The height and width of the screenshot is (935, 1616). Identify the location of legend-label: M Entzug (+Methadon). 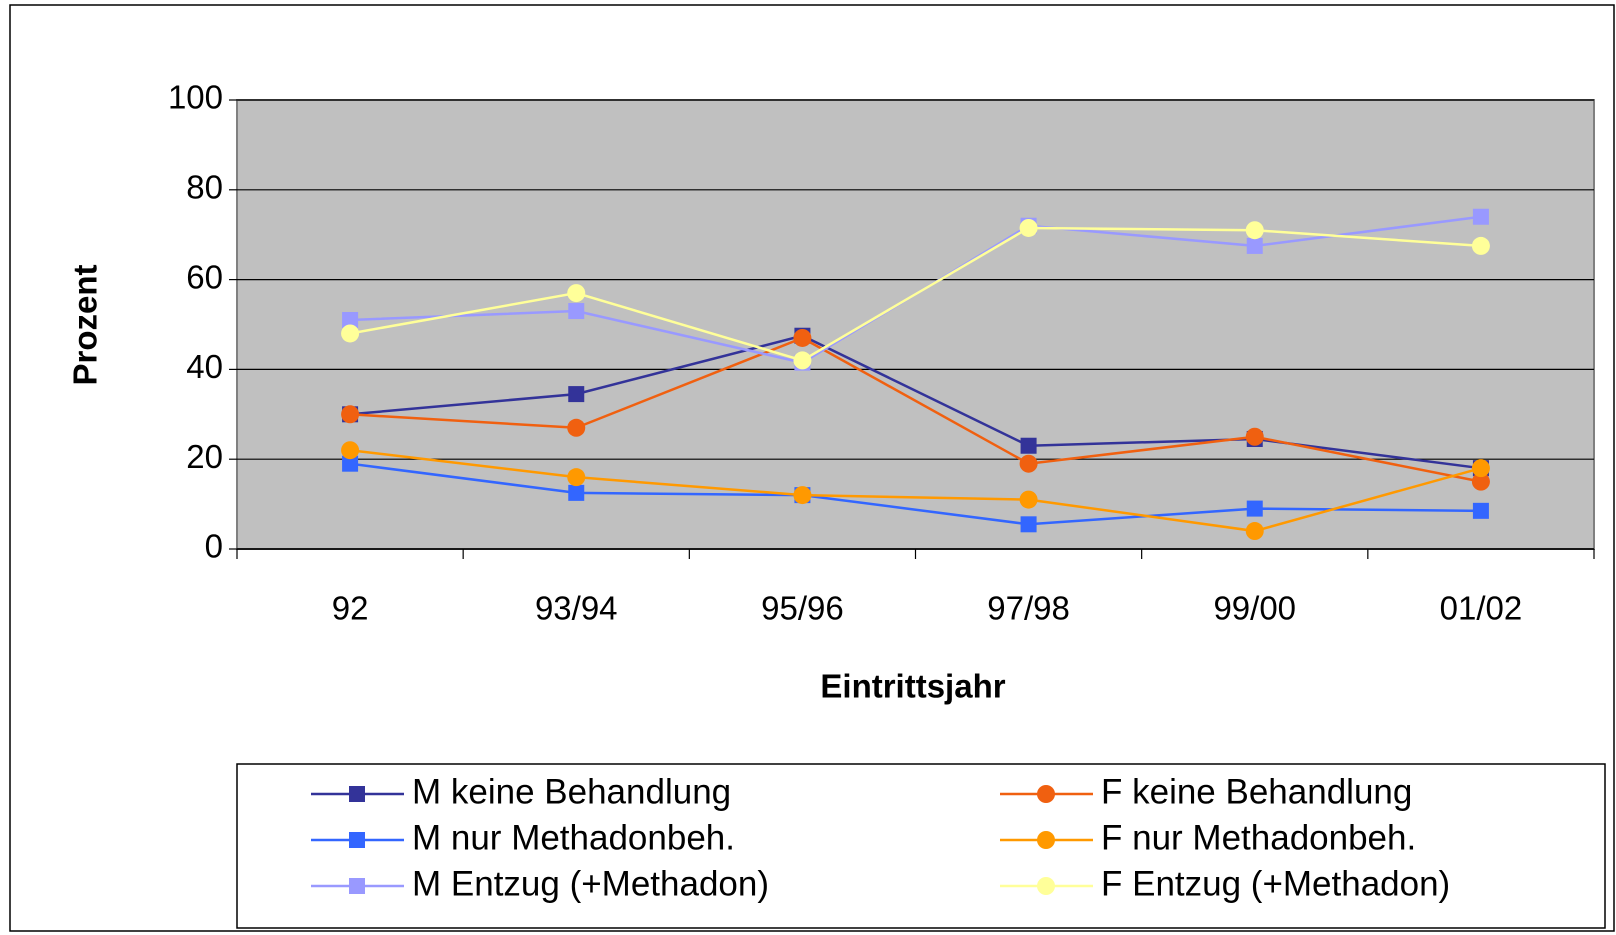
(590, 883).